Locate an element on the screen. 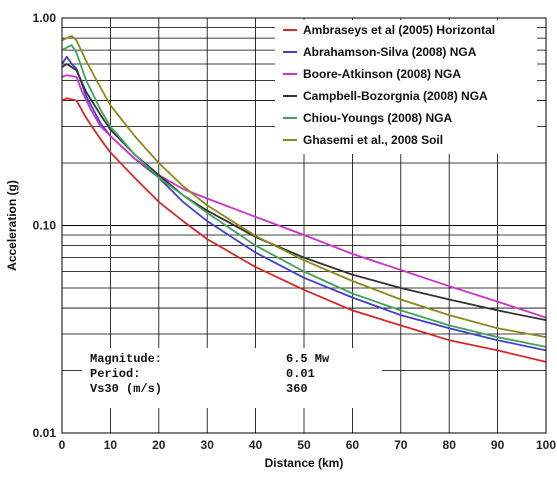 The height and width of the screenshot is (478, 557). x-tick-label: 10 is located at coordinates (111, 445).